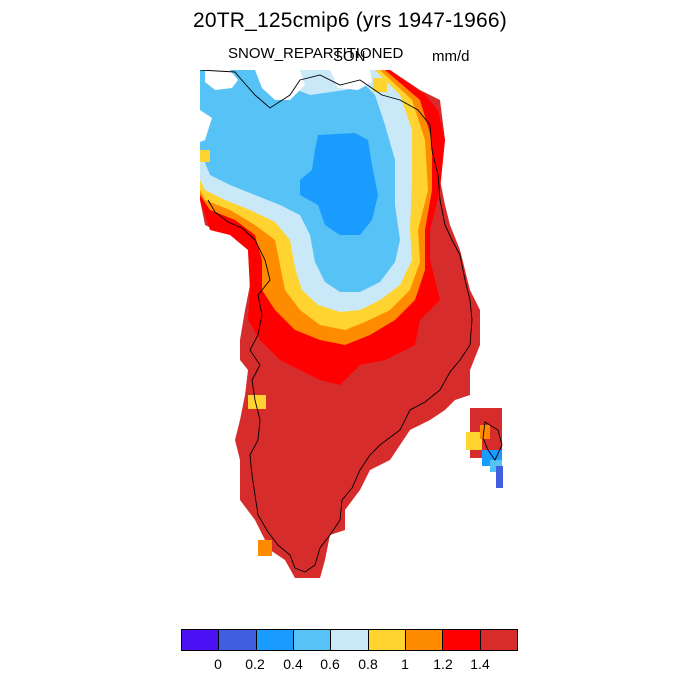 This screenshot has width=700, height=700. What do you see at coordinates (293, 664) in the screenshot?
I see `colorbar-tick-label: 0.4` at bounding box center [293, 664].